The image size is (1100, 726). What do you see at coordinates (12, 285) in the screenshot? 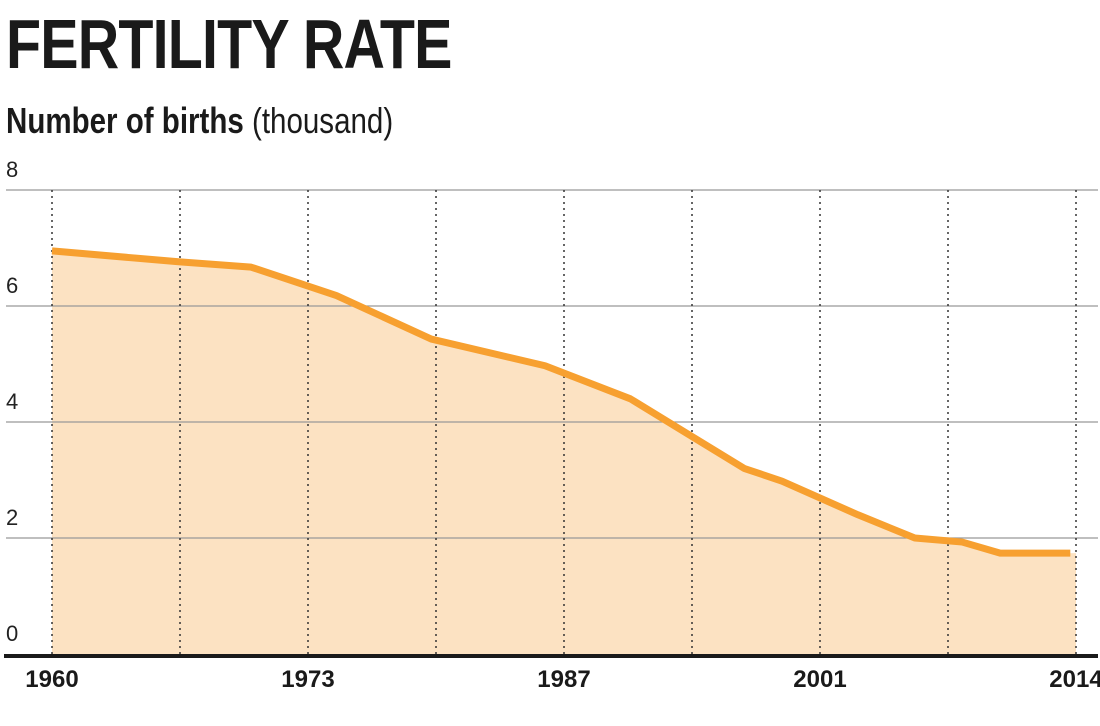
I see `y-tick-label: 6` at bounding box center [12, 285].